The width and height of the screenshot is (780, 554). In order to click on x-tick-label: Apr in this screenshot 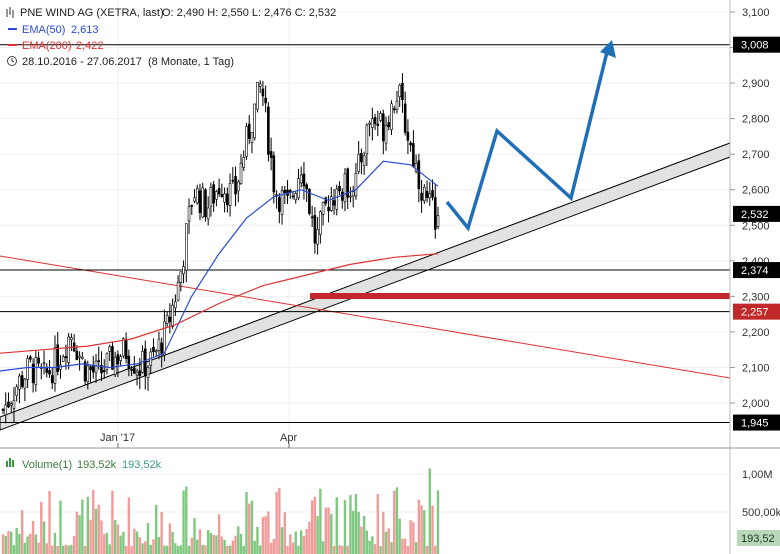, I will do `click(288, 438)`.